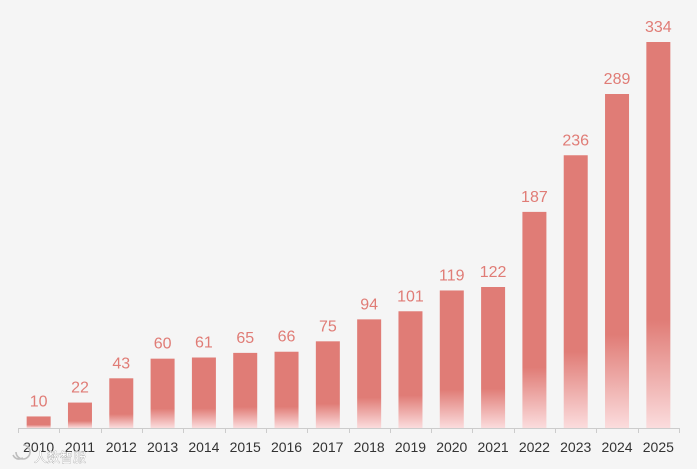  I want to click on data-label-2020: 119, so click(452, 275).